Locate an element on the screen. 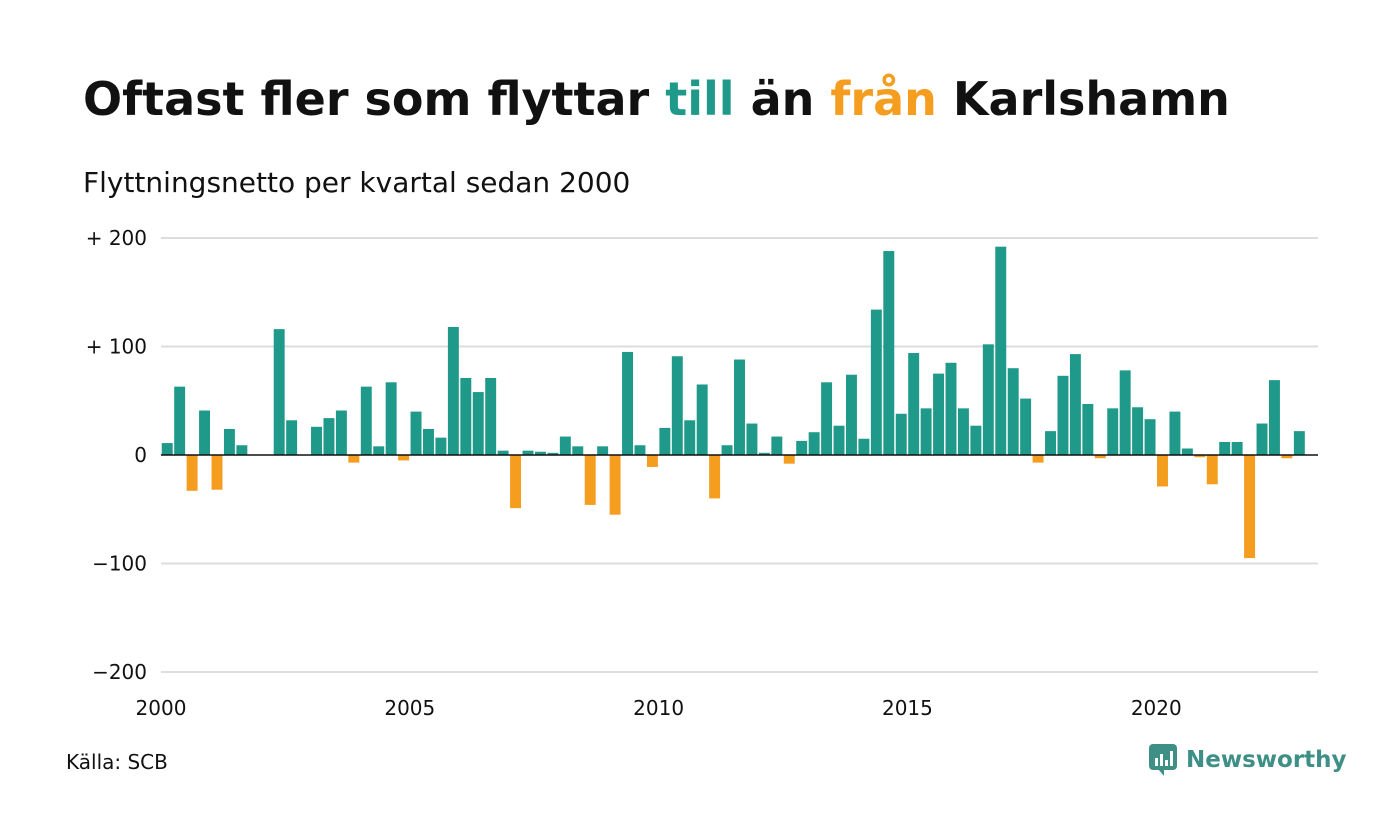 This screenshot has height=840, width=1400. x-tick-label: 2000 is located at coordinates (161, 708).